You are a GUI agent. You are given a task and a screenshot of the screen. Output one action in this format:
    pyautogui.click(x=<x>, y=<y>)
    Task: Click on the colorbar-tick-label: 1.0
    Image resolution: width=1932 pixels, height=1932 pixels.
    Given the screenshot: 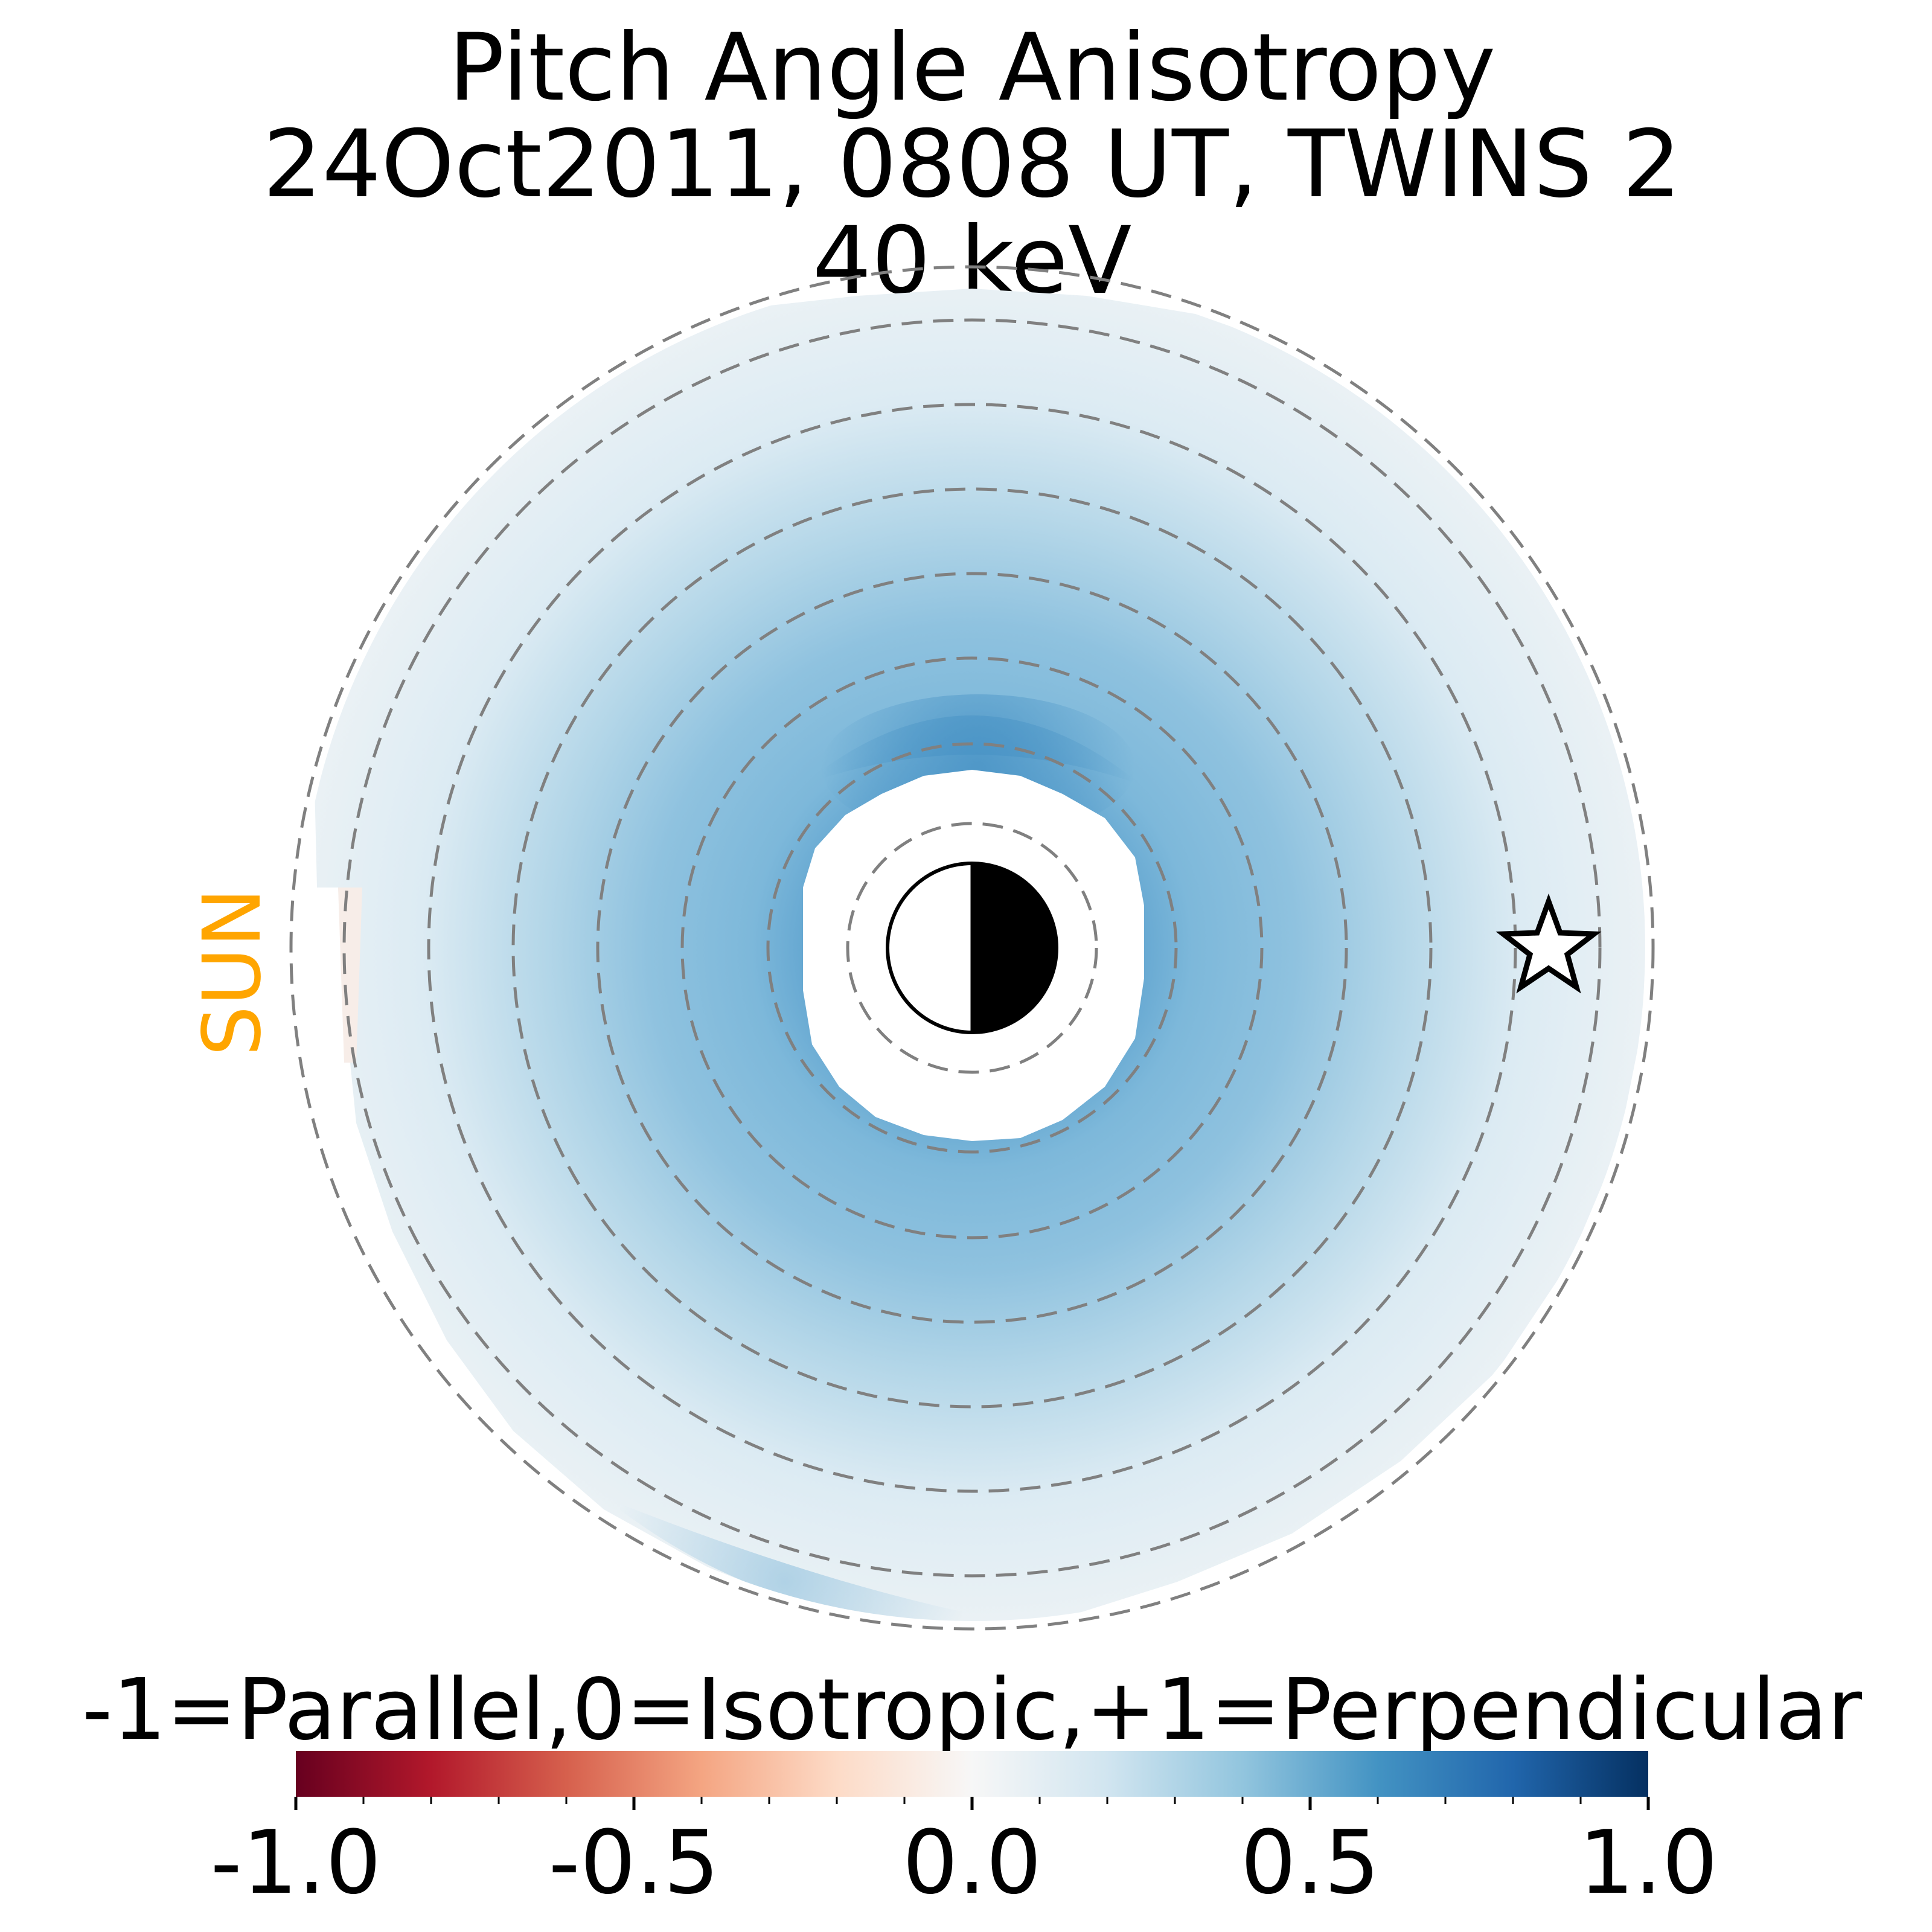 What is the action you would take?
    pyautogui.click(x=1649, y=1863)
    